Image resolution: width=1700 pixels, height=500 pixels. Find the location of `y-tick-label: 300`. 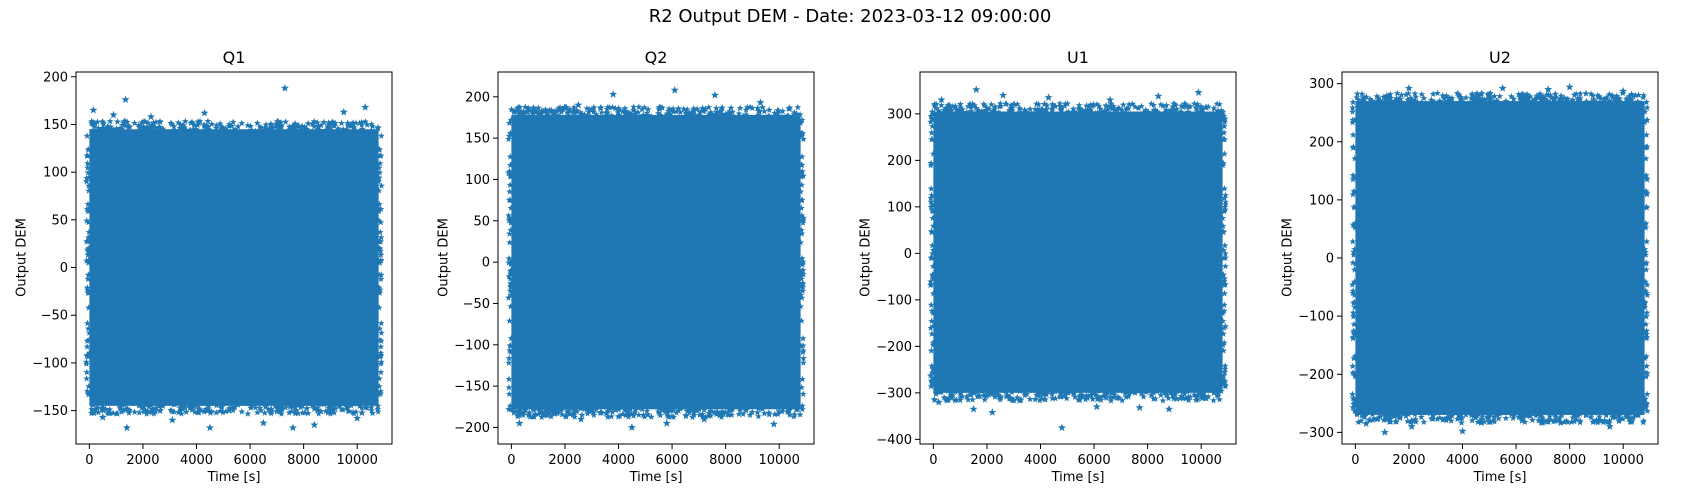

y-tick-label: 300 is located at coordinates (1321, 84).